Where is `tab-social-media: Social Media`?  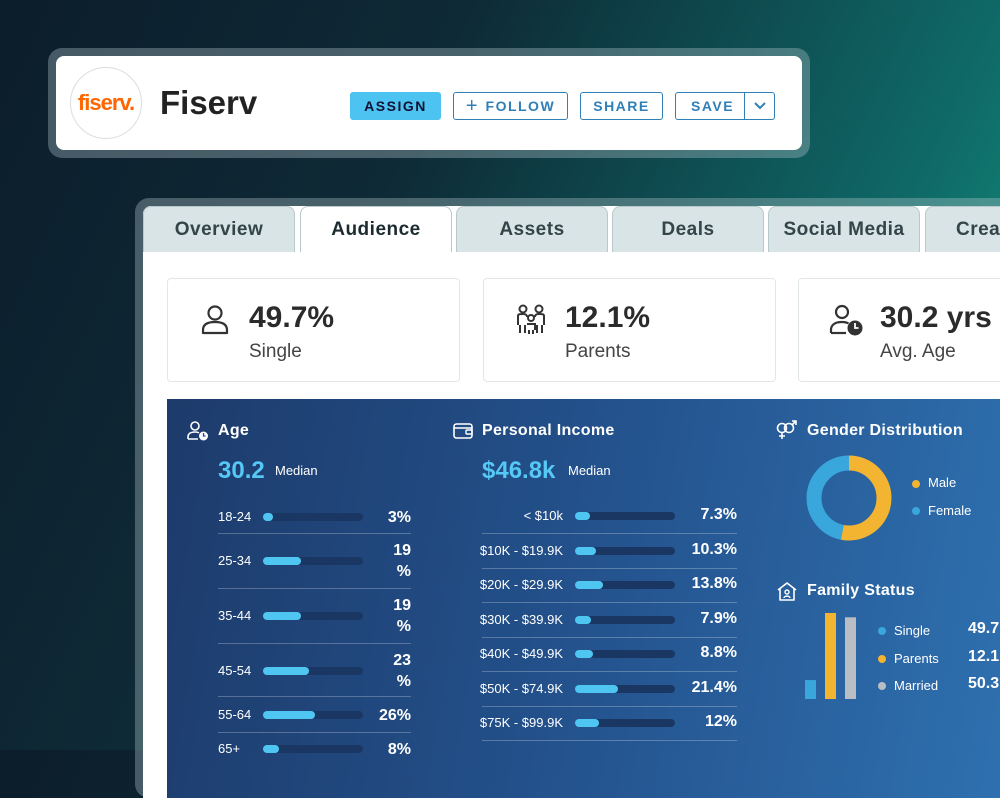
tab-social-media: Social Media is located at coordinates (844, 229).